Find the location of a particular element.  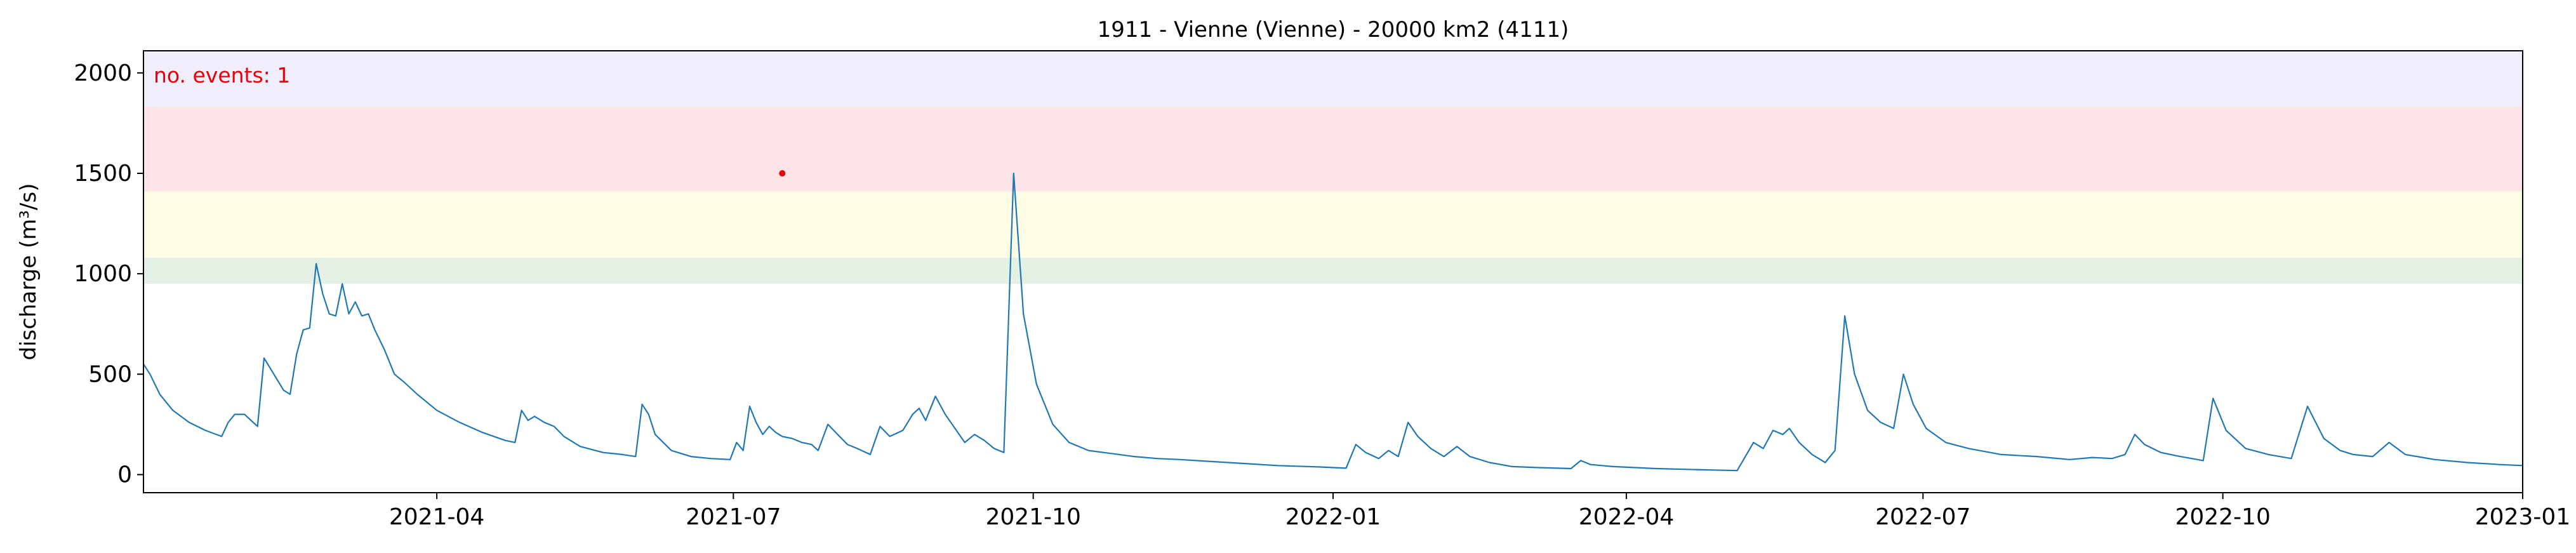

x-tick-label: 2022-01 is located at coordinates (1333, 517).